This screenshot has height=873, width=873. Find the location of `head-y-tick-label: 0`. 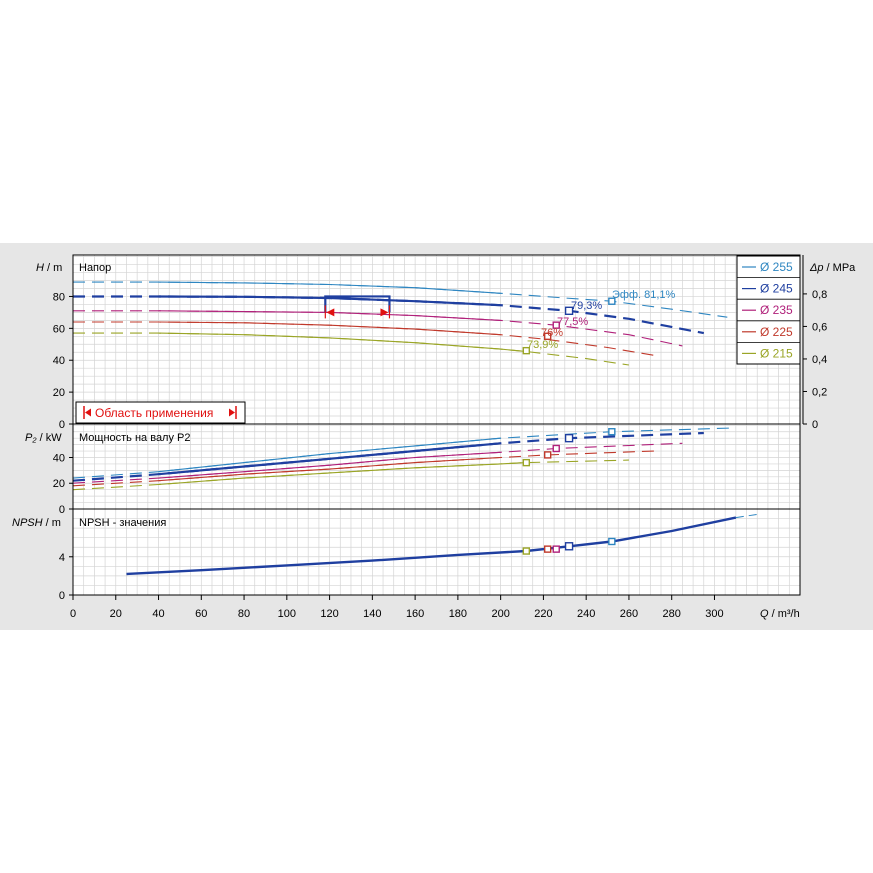

head-y-tick-label: 0 is located at coordinates (62, 425).